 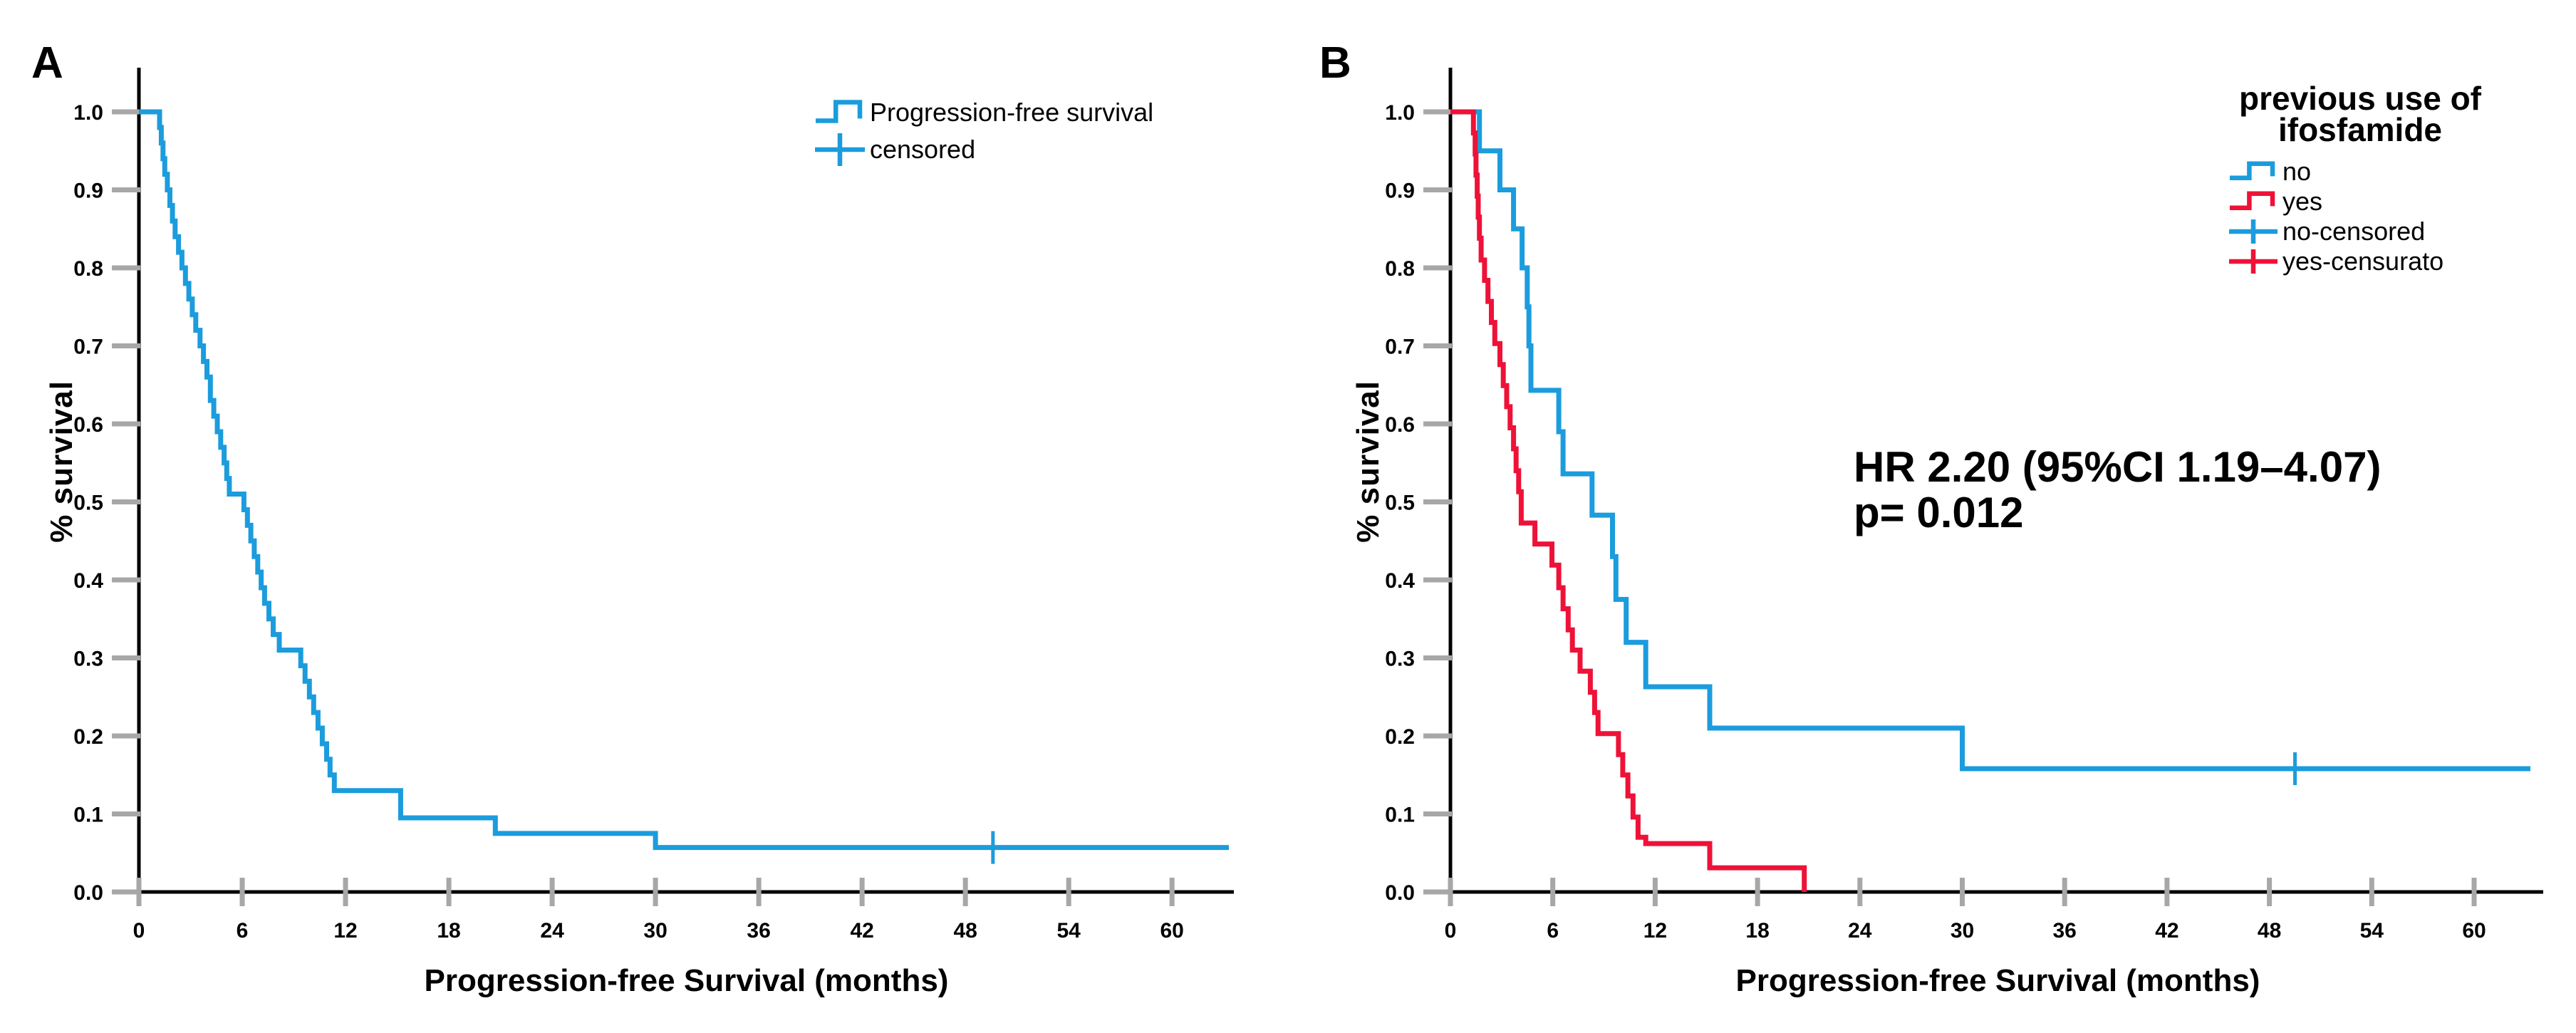 I want to click on panel-b-letter: B, so click(x=1335, y=63).